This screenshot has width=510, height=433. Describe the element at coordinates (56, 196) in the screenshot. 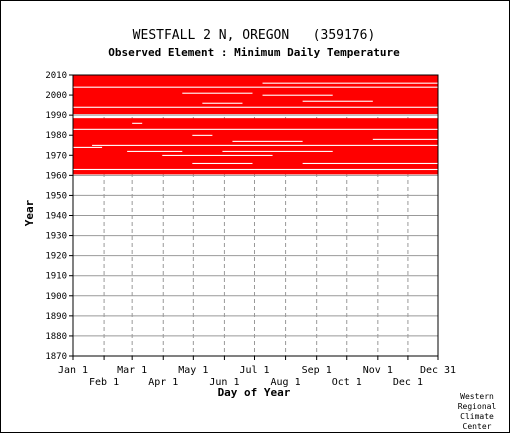

I see `y-tick-label: 1950` at that location.